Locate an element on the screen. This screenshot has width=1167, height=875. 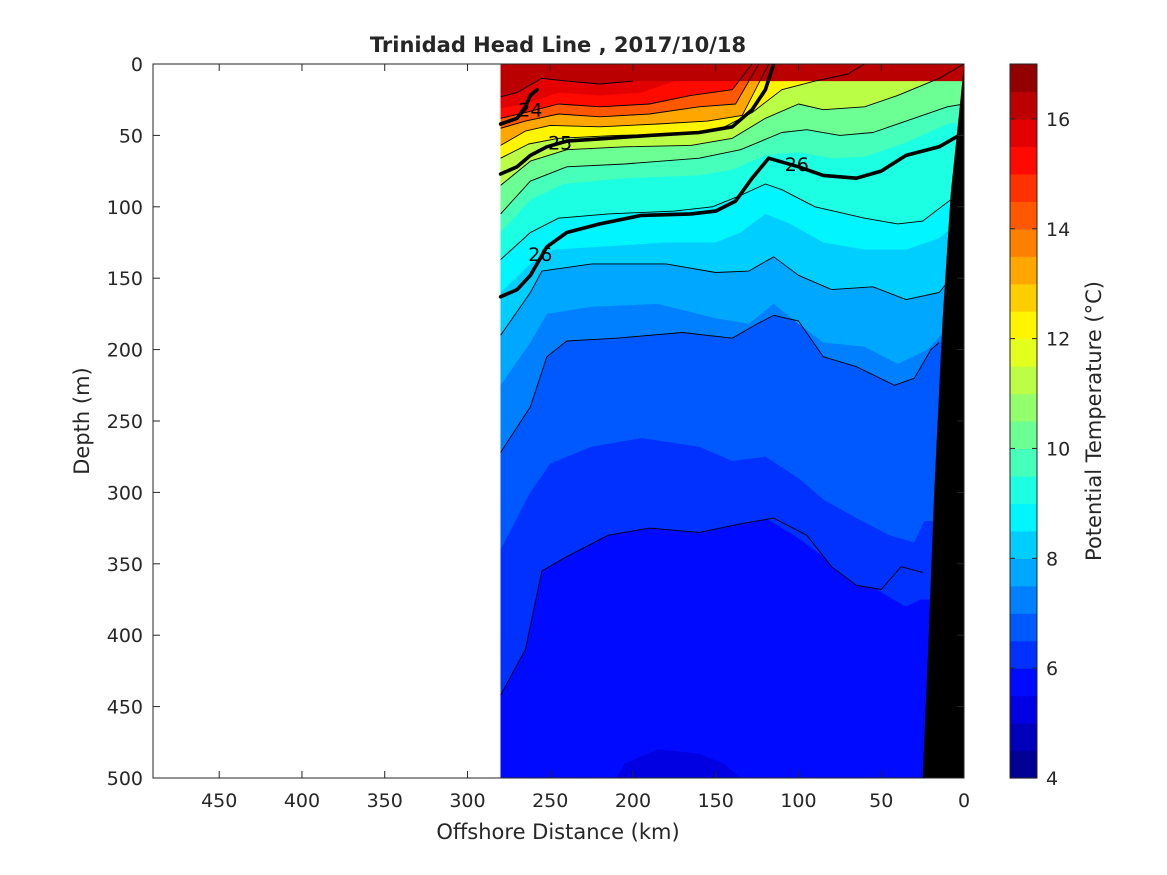
y-tick-label: 300 is located at coordinates (125, 493).